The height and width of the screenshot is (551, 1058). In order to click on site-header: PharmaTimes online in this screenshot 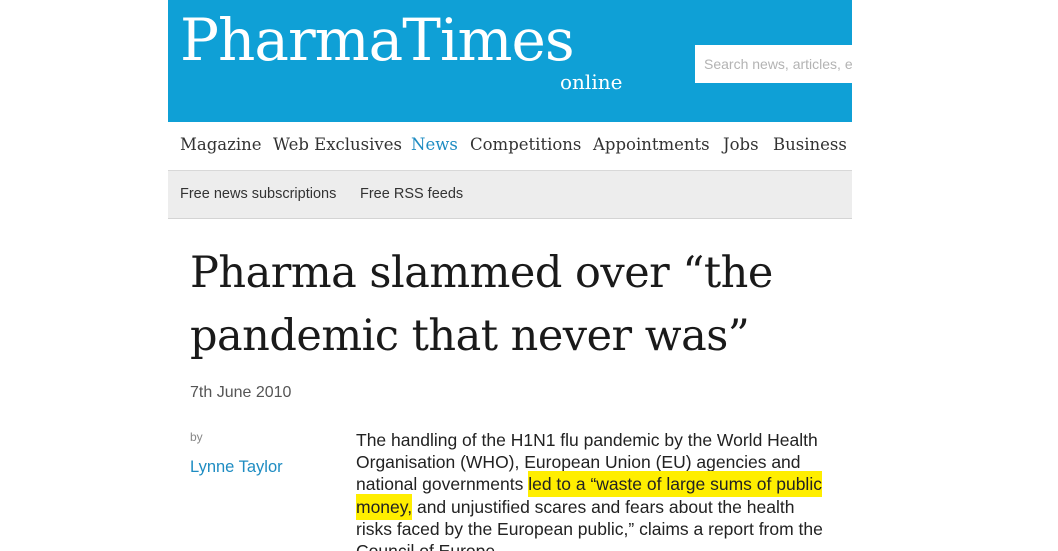, I will do `click(510, 61)`.